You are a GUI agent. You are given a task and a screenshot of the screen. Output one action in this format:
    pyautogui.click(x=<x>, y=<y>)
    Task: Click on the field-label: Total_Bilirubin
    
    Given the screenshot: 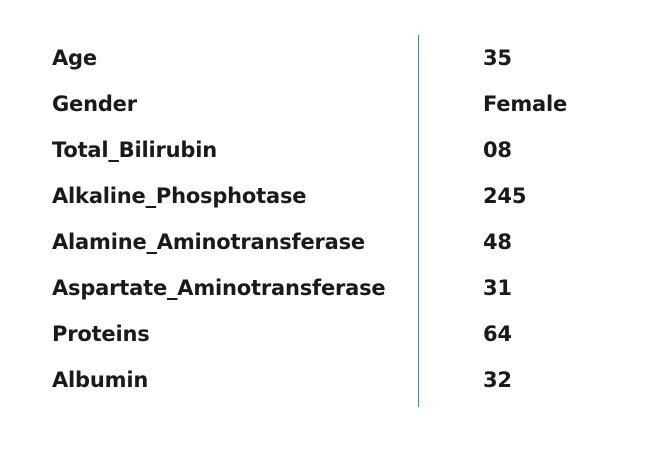 What is the action you would take?
    pyautogui.click(x=134, y=150)
    